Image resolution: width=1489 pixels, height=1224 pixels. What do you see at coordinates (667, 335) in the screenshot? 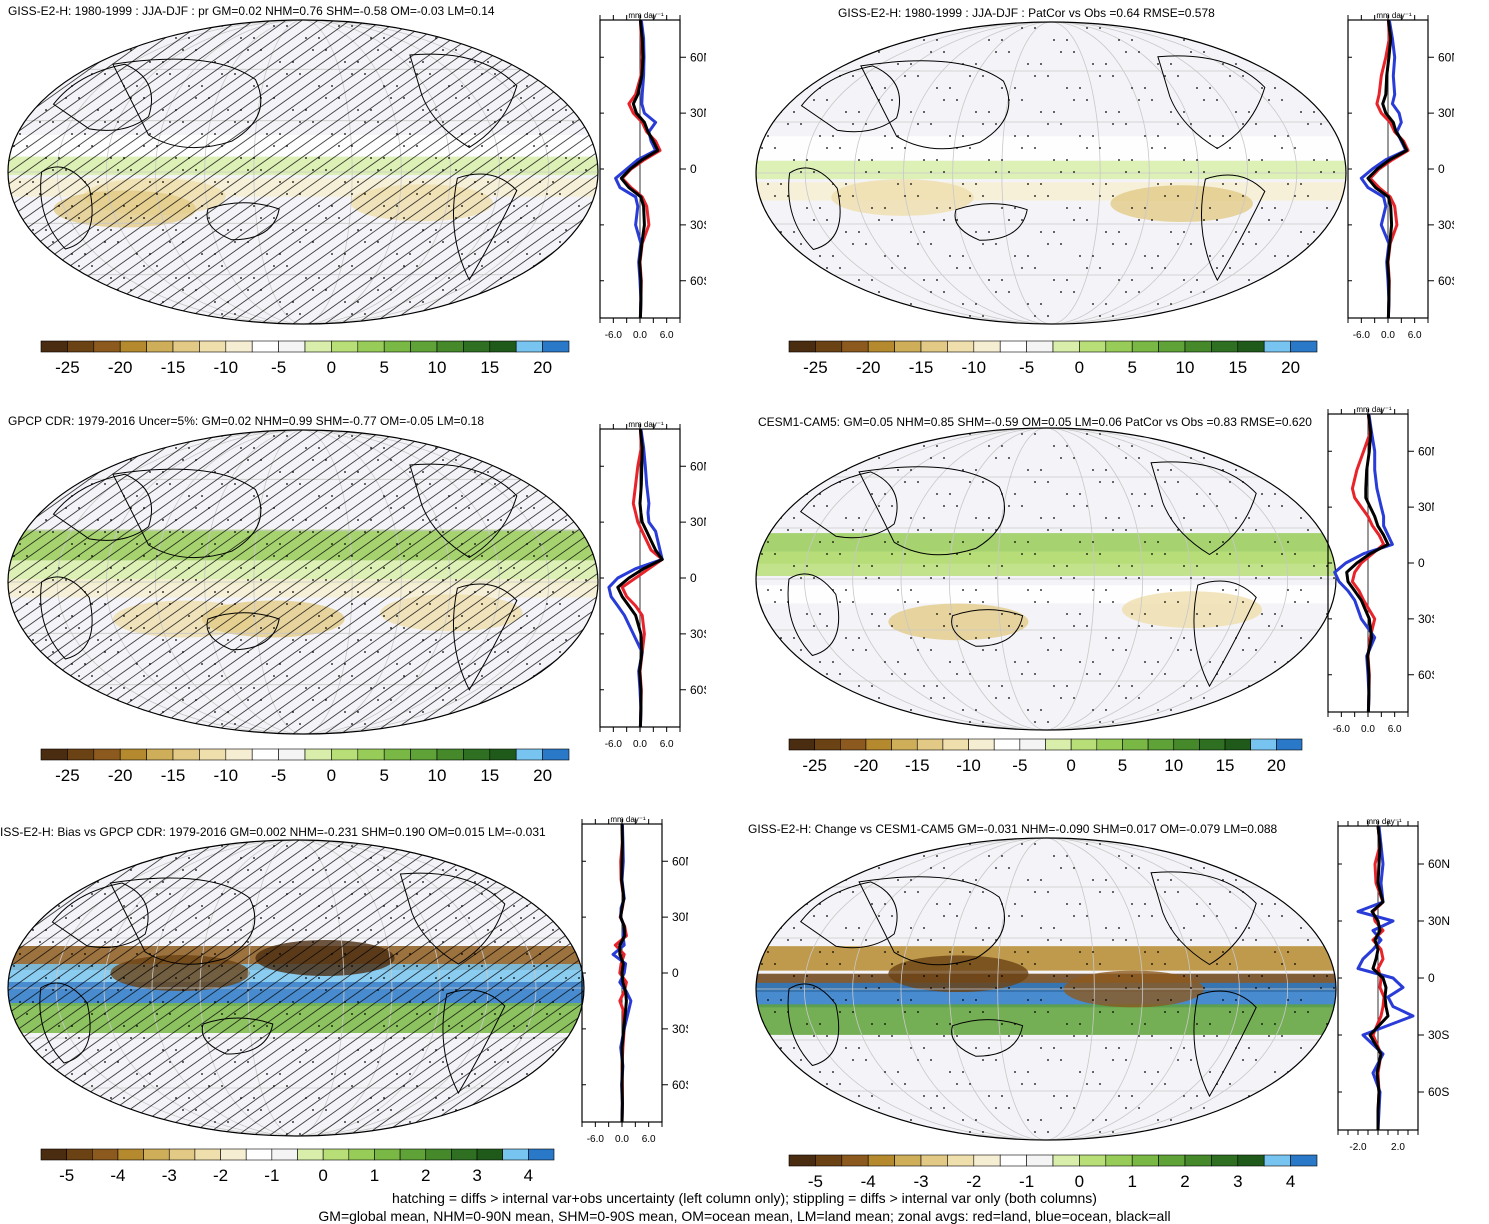
I see `x-tick-label: 6.0` at bounding box center [667, 335].